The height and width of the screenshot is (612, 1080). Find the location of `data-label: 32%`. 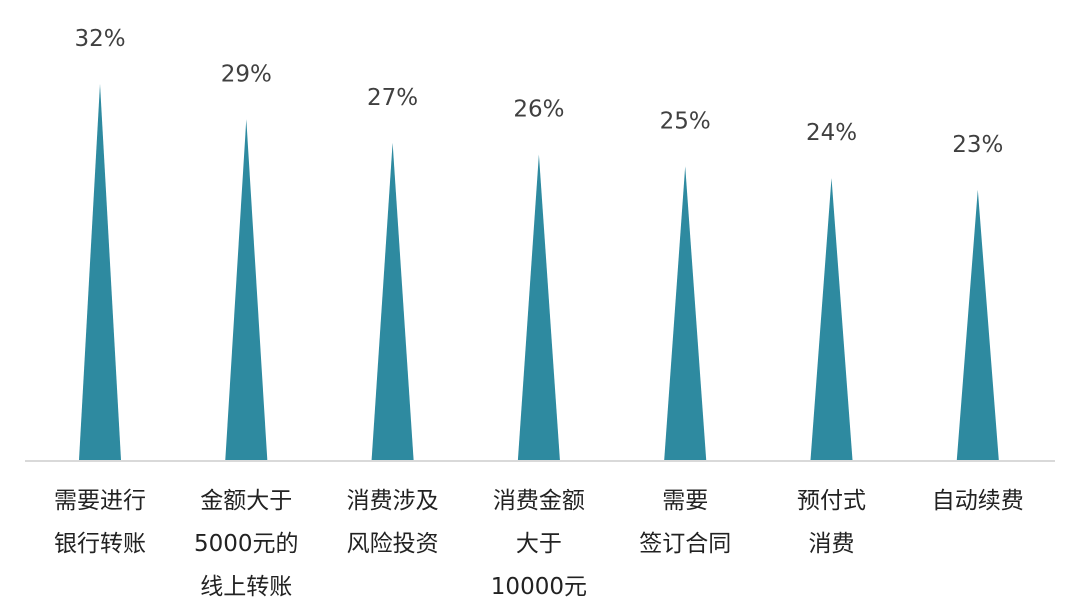

data-label: 32% is located at coordinates (99, 39).